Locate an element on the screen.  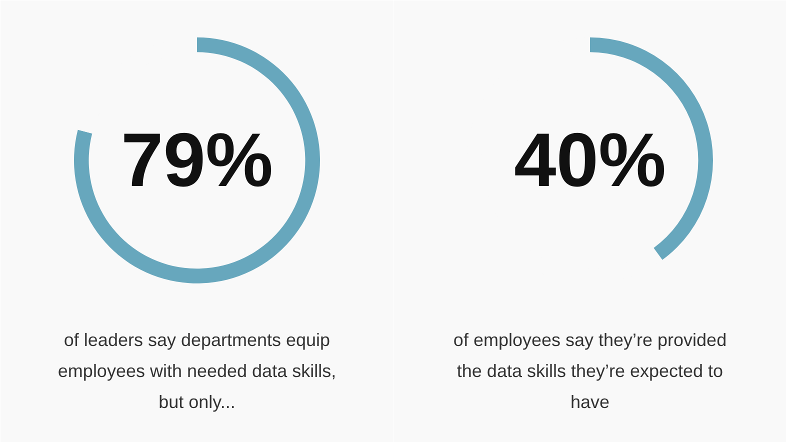
data-label: 79% is located at coordinates (197, 160).